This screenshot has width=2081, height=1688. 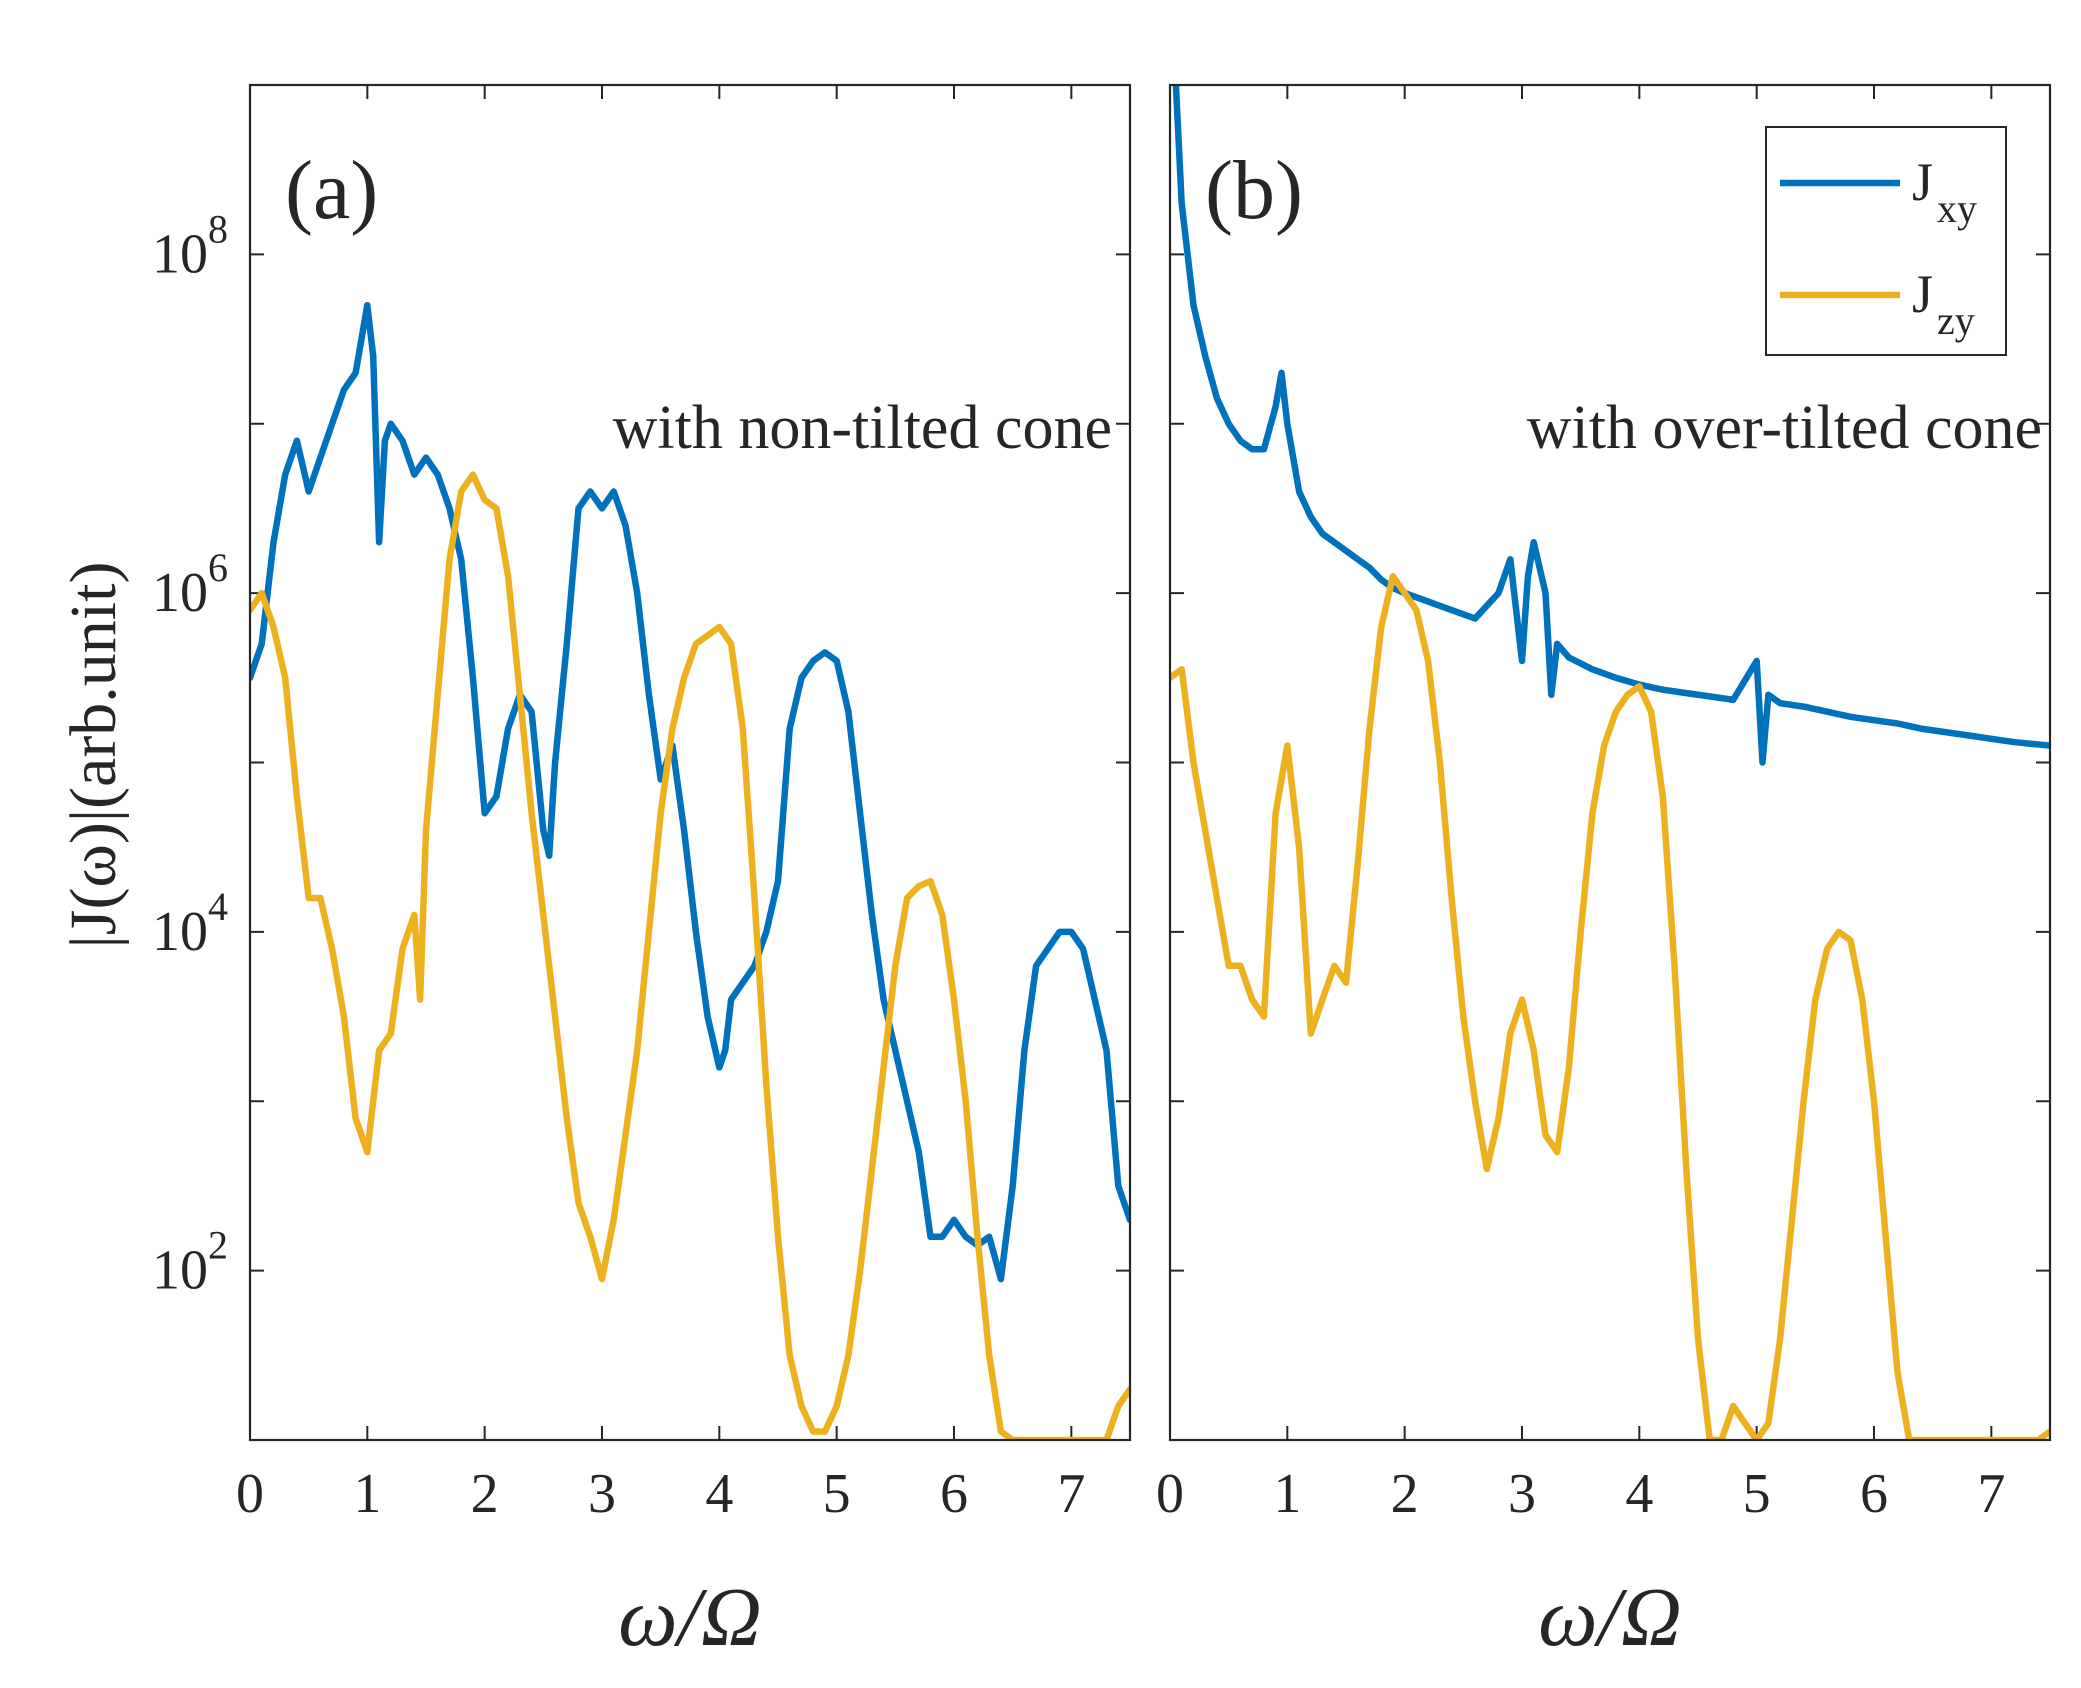 What do you see at coordinates (1922, 294) in the screenshot?
I see `legend-jzy-main: J` at bounding box center [1922, 294].